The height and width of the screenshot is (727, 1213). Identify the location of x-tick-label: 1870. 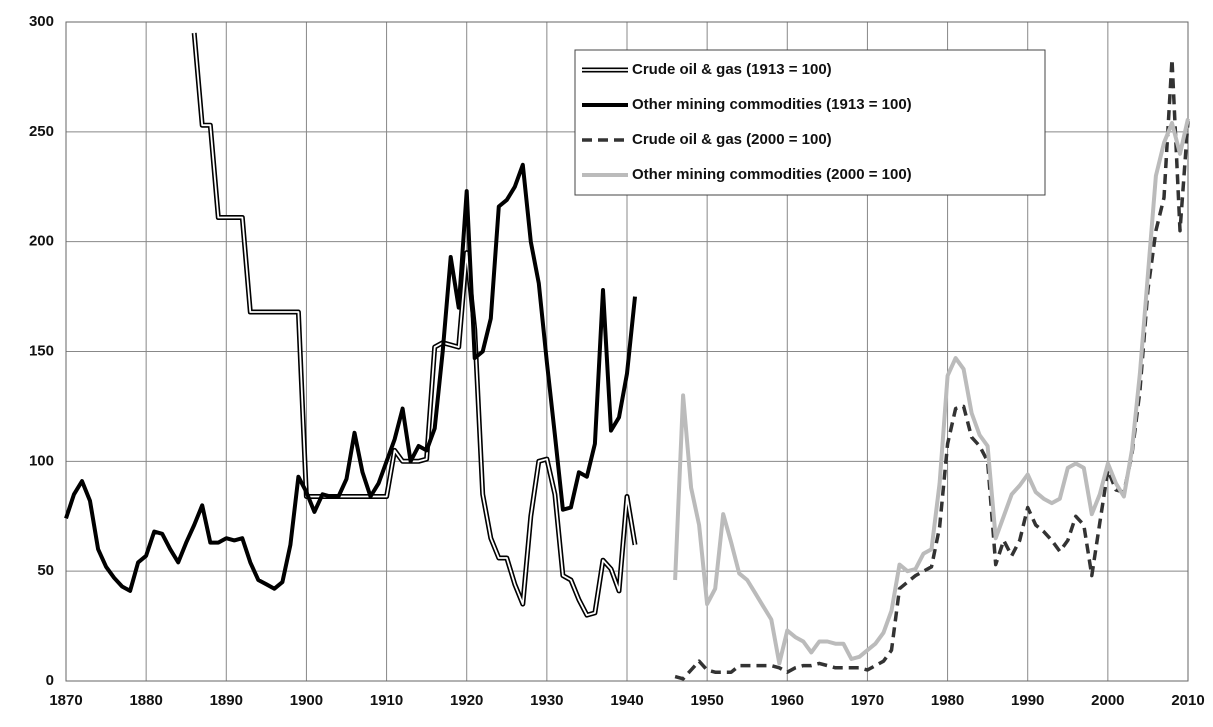
(65, 700).